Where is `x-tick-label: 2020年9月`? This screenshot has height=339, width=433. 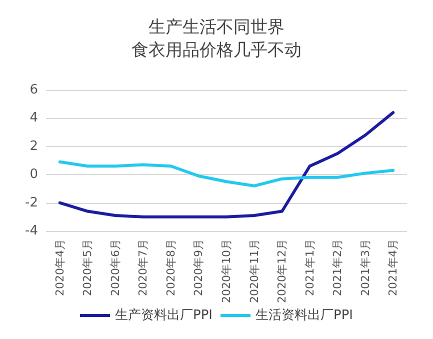 x-tick-label: 2020年9月 is located at coordinates (199, 267).